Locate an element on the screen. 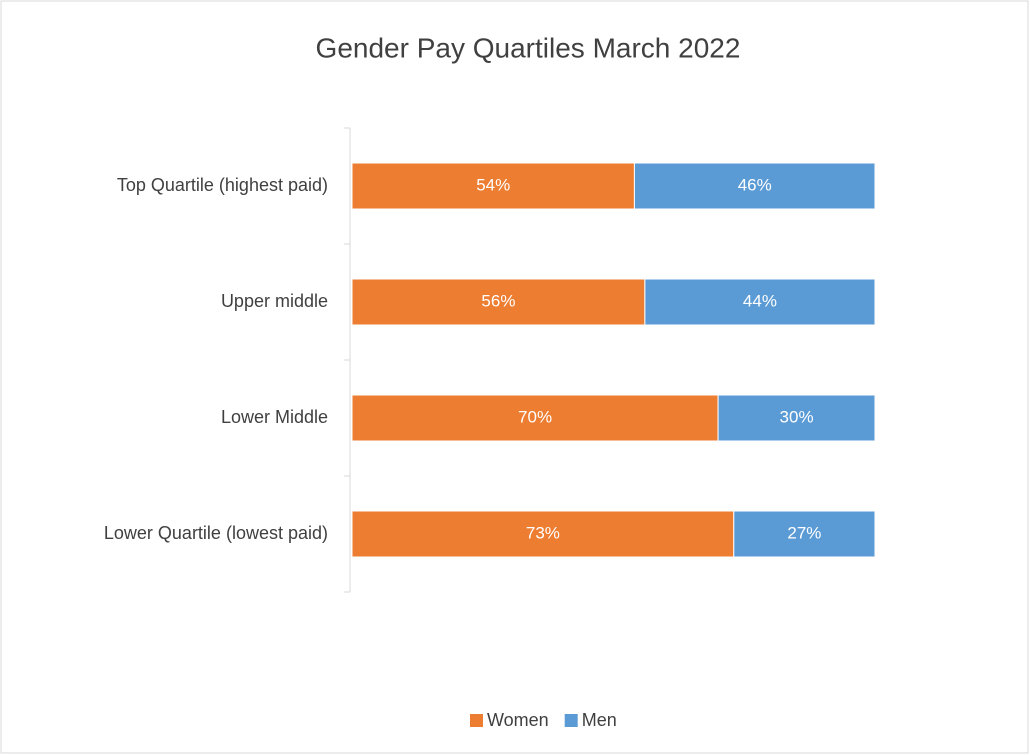  data-label: 46% is located at coordinates (755, 184).